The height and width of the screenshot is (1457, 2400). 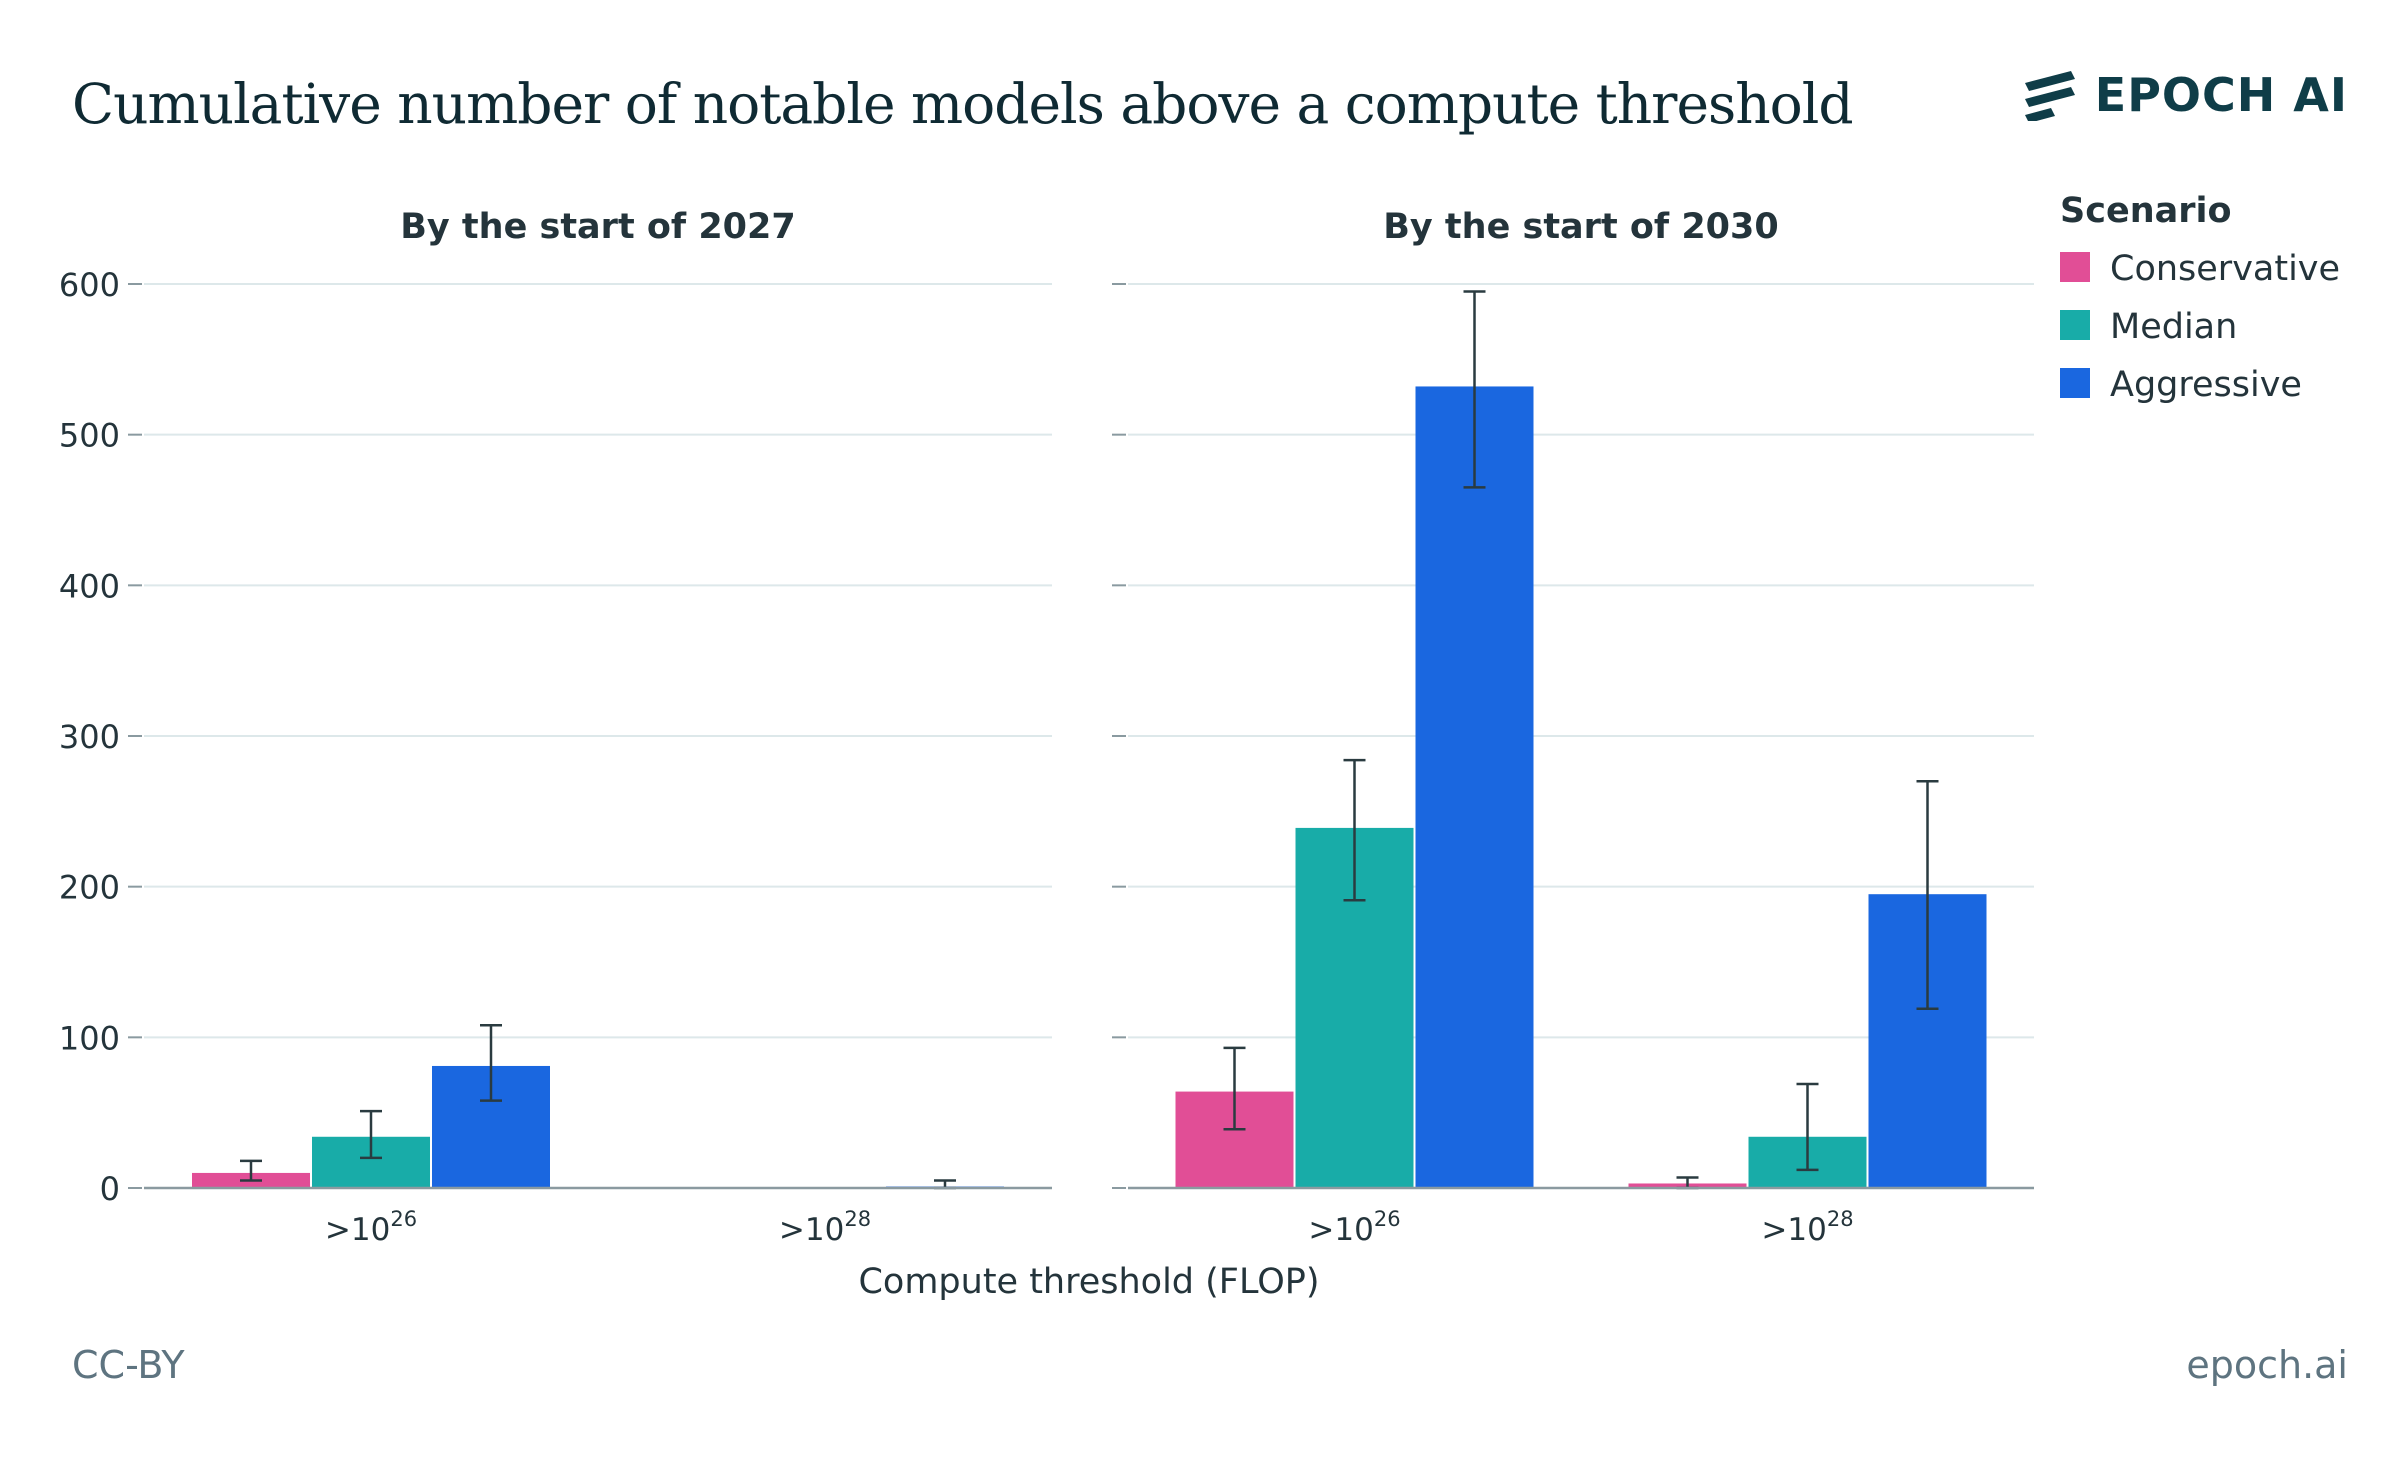 What do you see at coordinates (128, 1365) in the screenshot?
I see `license-label: CC-BY` at bounding box center [128, 1365].